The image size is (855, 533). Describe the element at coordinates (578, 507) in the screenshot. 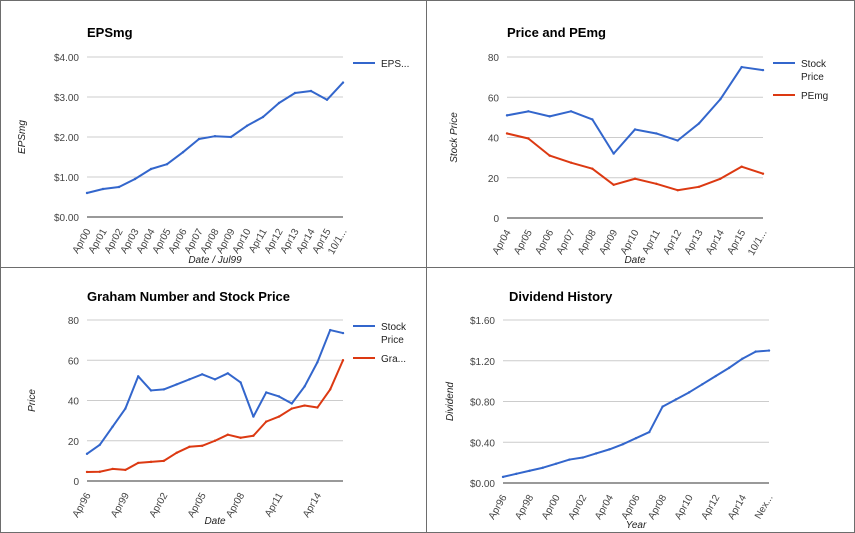

I see `x-tick-label: Apr02` at that location.